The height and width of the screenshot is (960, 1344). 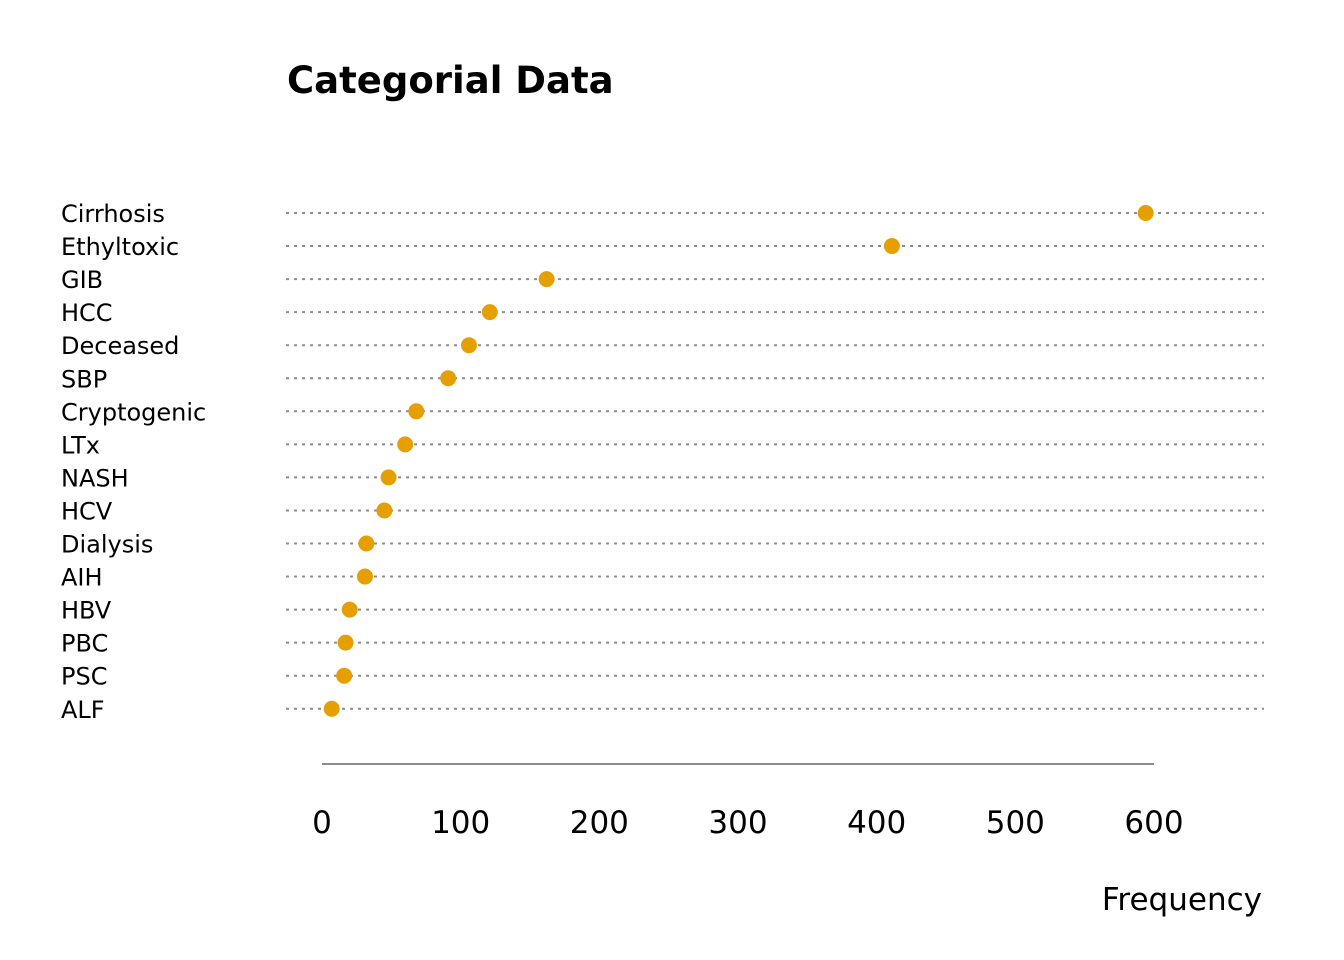 What do you see at coordinates (84, 677) in the screenshot?
I see `category-label: PSC` at bounding box center [84, 677].